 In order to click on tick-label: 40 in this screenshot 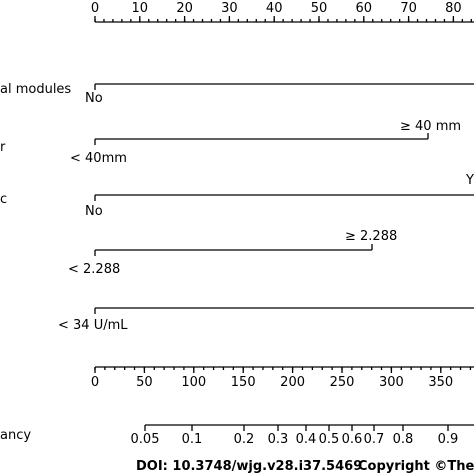, I will do `click(274, 8)`.